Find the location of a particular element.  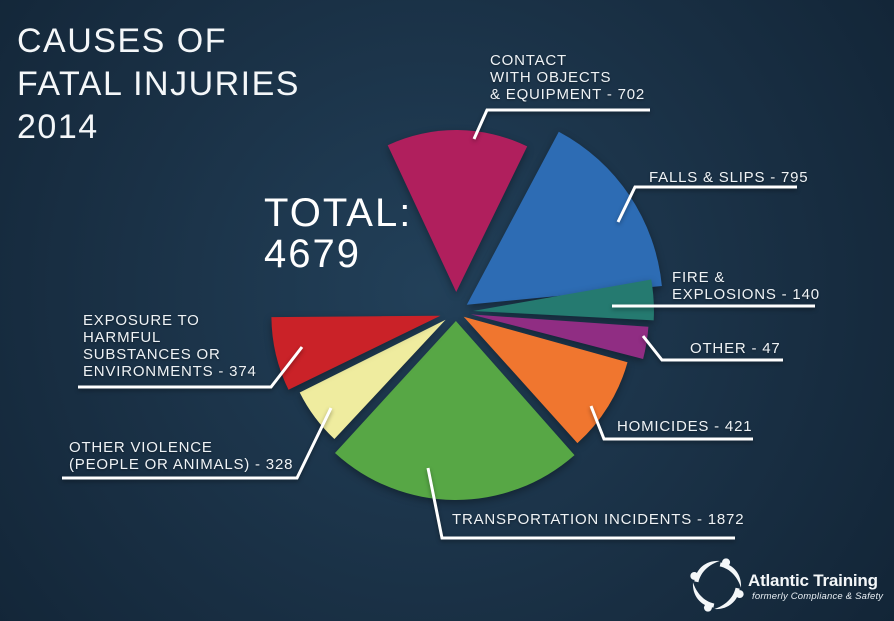

label-transportation-incidents: TRANSPORTATION INCIDENTS - 1872 is located at coordinates (598, 519).